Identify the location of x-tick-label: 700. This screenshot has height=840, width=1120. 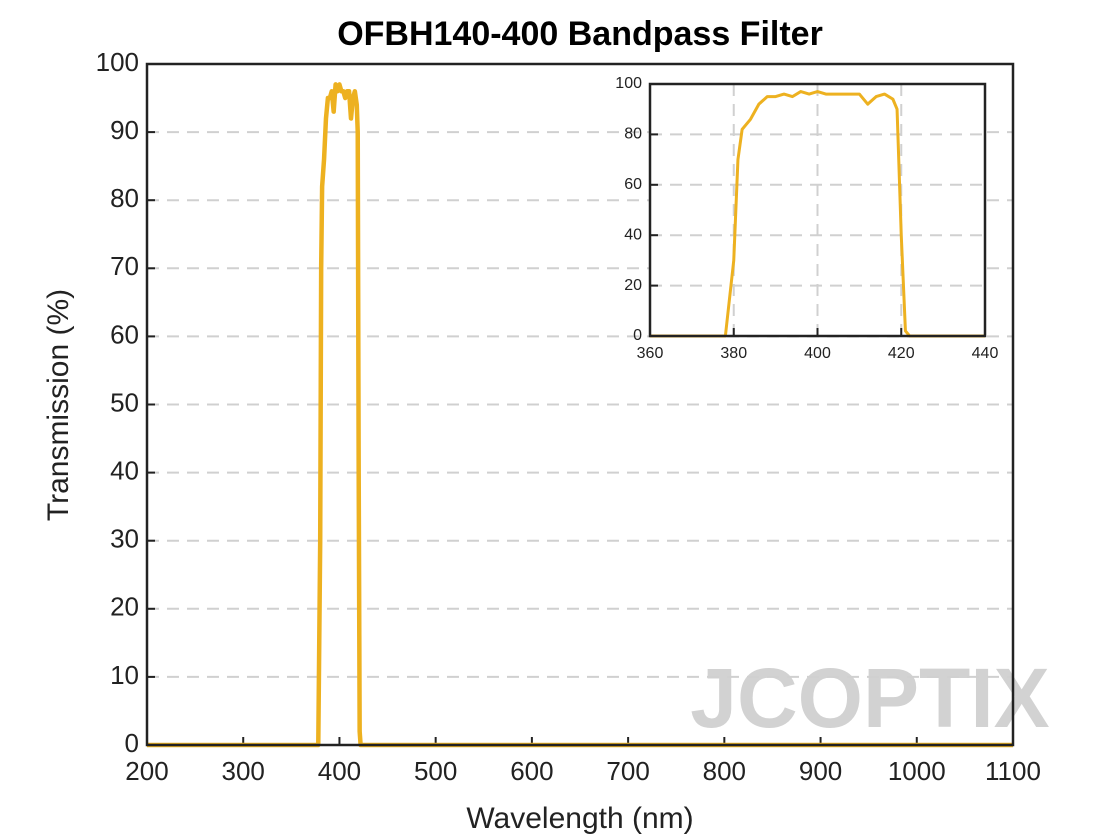
(627, 771).